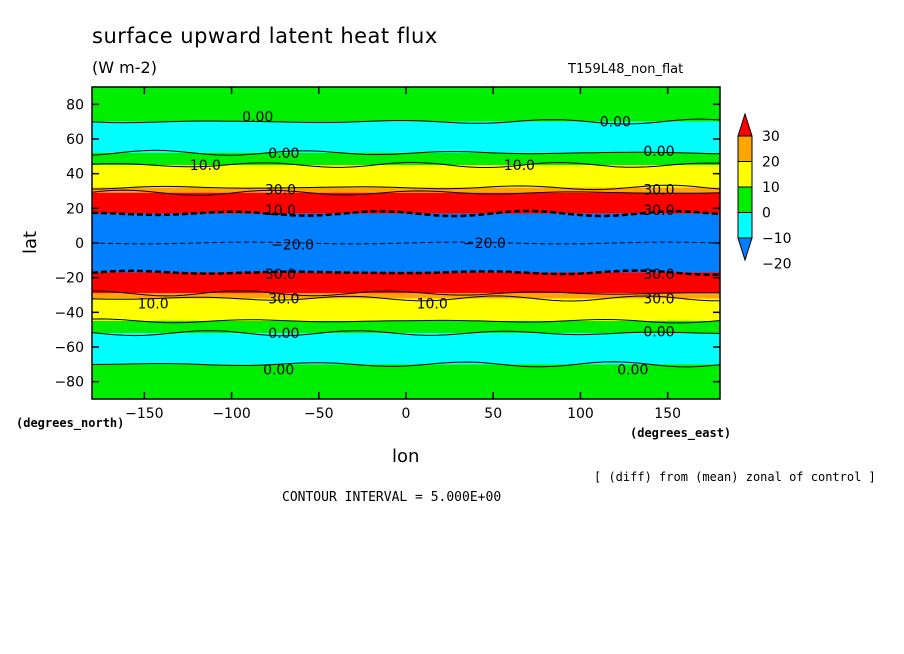 Image resolution: width=904 pixels, height=654 pixels. I want to click on contour-label-1: 0.00, so click(615, 123).